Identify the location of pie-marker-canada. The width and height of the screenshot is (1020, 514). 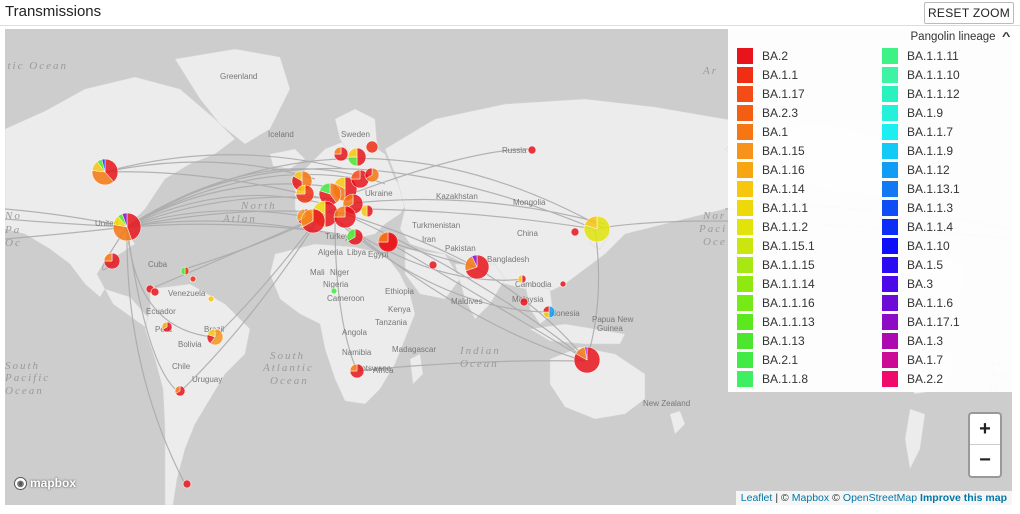
(105, 172).